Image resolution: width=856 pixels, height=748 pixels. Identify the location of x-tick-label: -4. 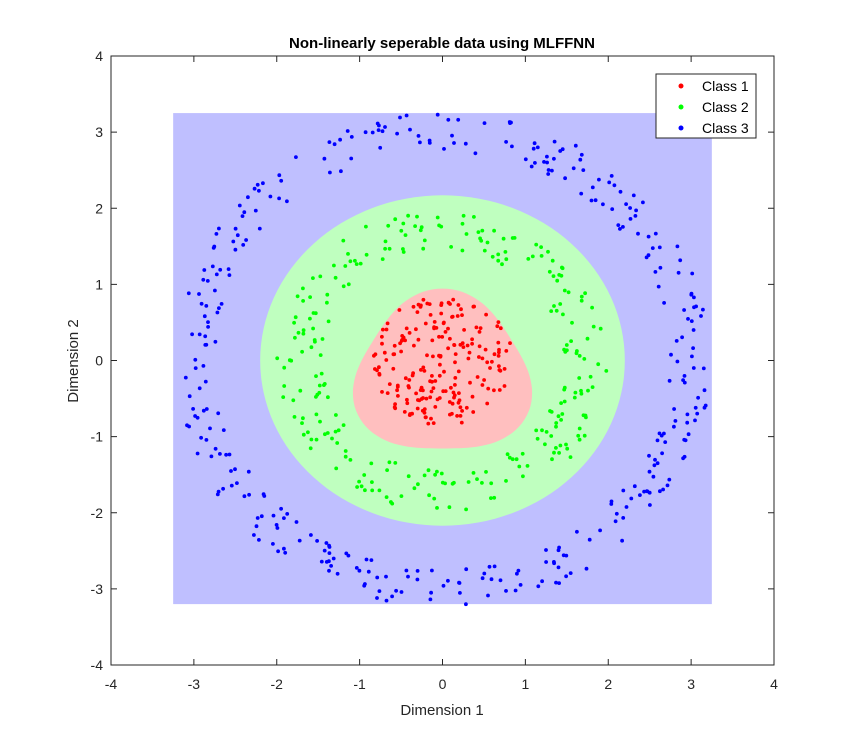
(111, 684).